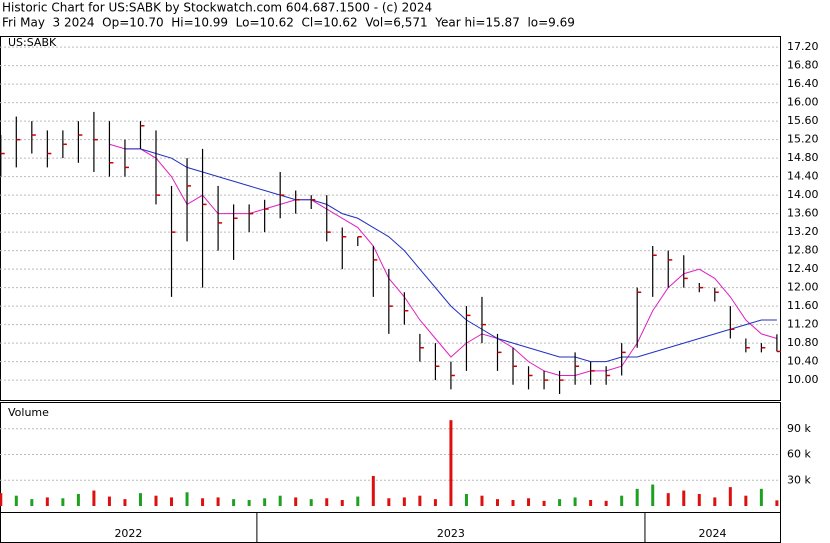 This screenshot has height=543, width=830. I want to click on y-tick-label: 15.60, so click(803, 120).